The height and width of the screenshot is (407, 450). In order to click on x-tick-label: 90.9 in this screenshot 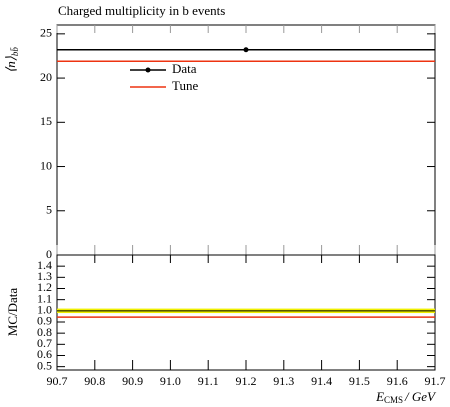, I will do `click(132, 381)`.